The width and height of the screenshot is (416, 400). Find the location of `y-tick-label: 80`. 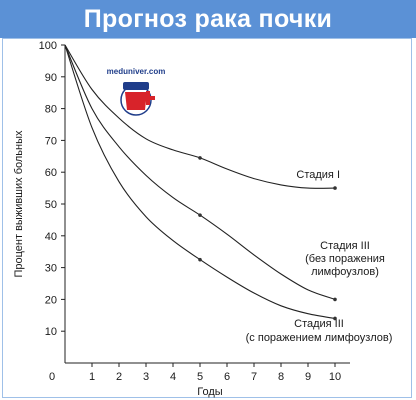

y-tick-label: 80 is located at coordinates (51, 110).